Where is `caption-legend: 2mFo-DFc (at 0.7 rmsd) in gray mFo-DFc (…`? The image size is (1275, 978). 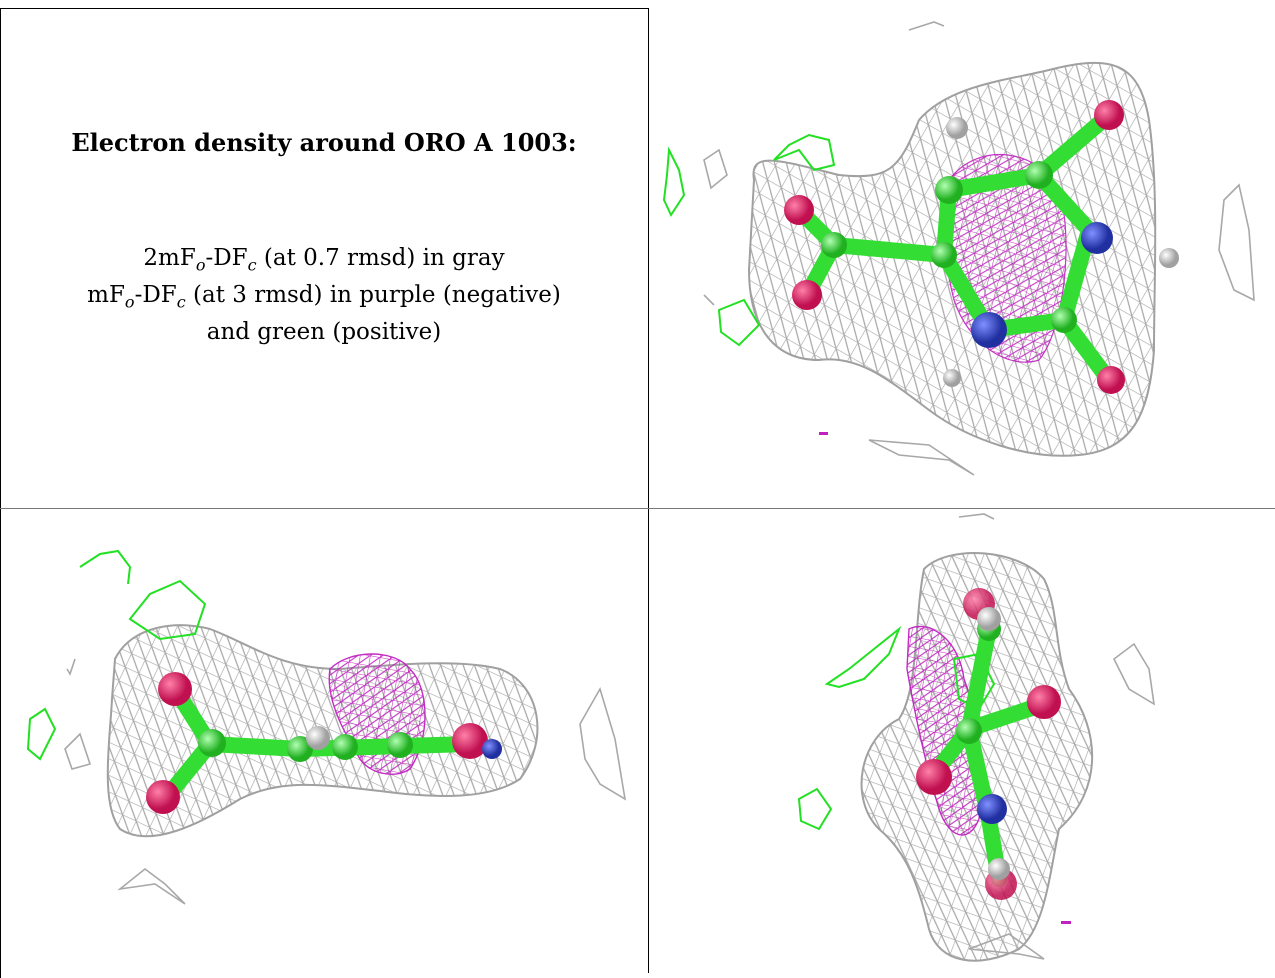 caption-legend: 2mFo-DFc (at 0.7 rmsd) in gray mFo-DFc (… is located at coordinates (324, 295).